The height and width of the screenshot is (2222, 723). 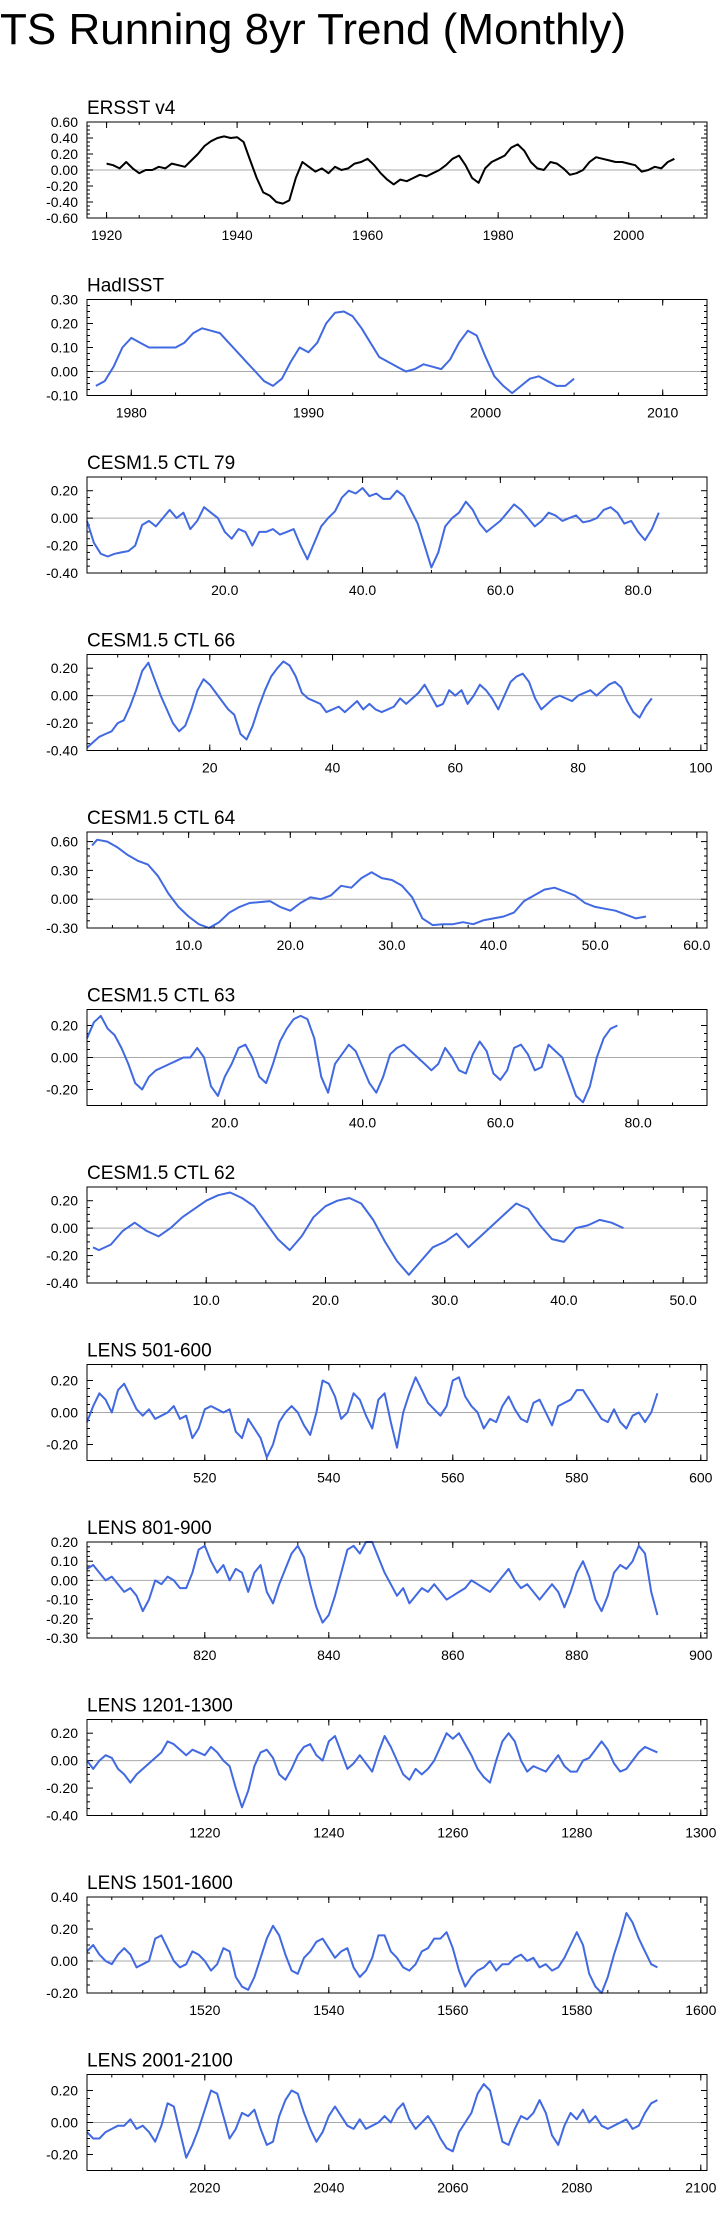 I want to click on x-tick-label: 600, so click(x=701, y=1478).